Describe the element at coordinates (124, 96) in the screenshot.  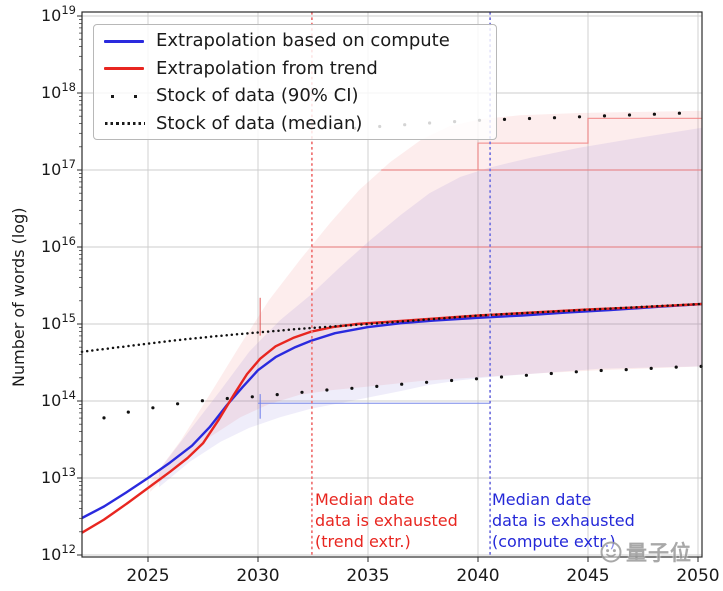
I see `legend-sparse-dots-sample` at that location.